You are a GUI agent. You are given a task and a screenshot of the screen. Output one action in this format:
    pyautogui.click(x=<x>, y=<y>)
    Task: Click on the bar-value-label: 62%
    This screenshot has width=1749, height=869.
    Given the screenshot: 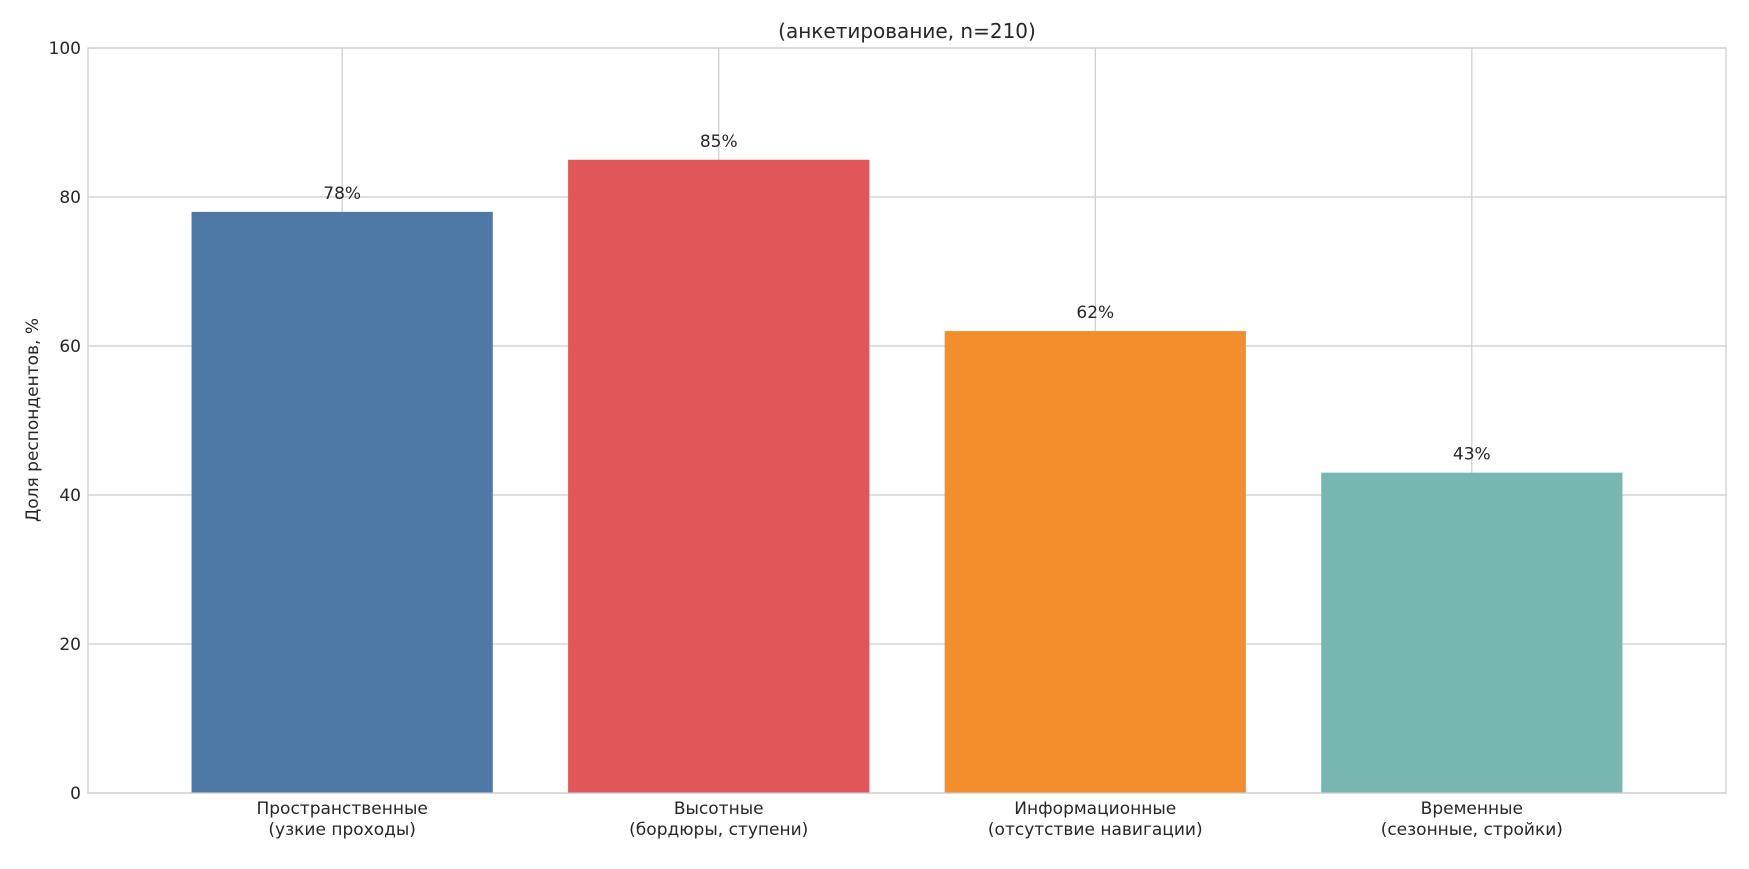 What is the action you would take?
    pyautogui.click(x=1095, y=313)
    